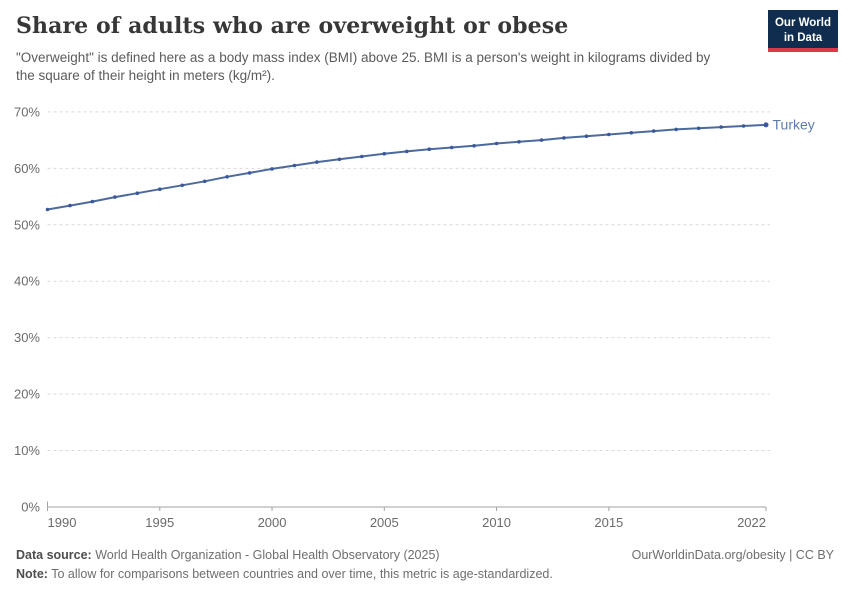  Describe the element at coordinates (27, 450) in the screenshot. I see `y-axis-tick-label: 10%` at that location.